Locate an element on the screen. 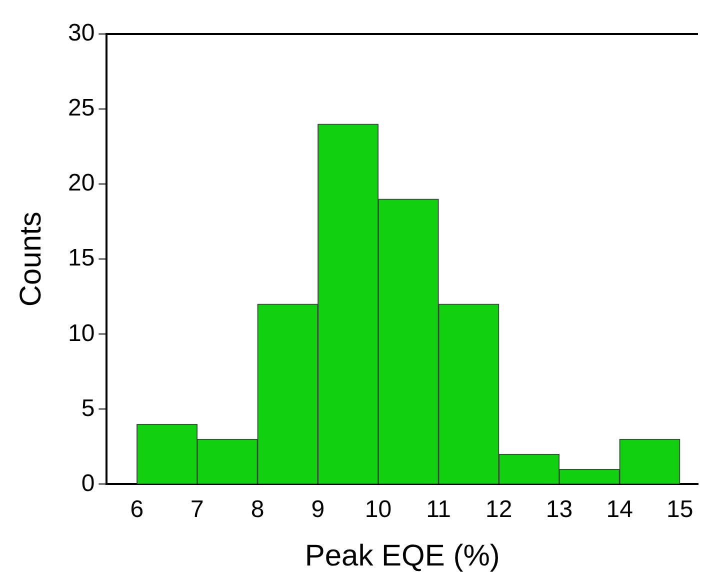  x-tick-label: 11 is located at coordinates (439, 510).